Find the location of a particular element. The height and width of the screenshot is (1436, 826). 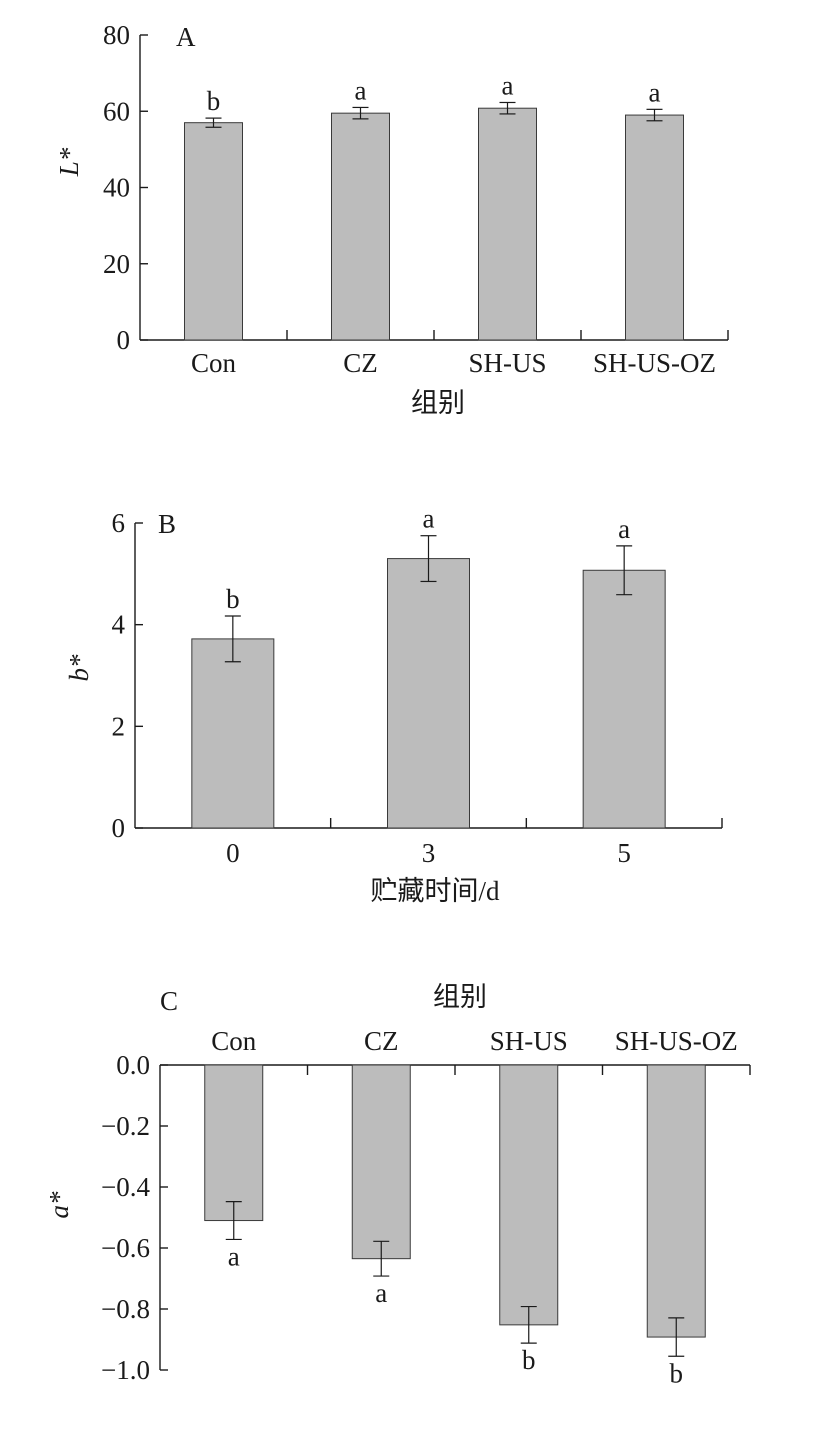

x-tick-label: 3 is located at coordinates (429, 853).